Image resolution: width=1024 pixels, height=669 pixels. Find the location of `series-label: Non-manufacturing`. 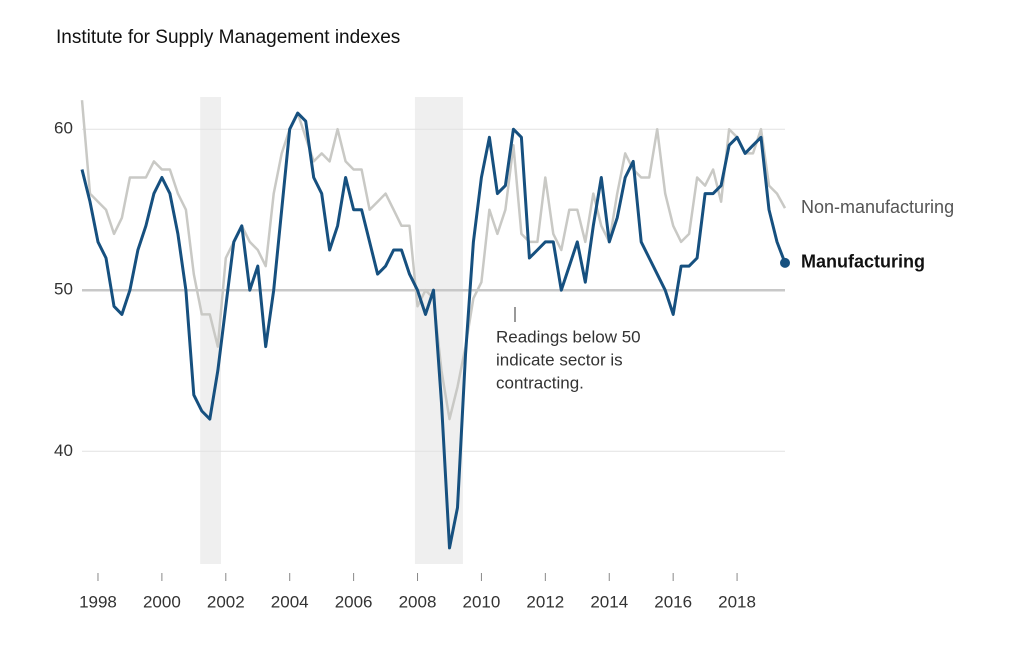

series-label: Non-manufacturing is located at coordinates (877, 207).